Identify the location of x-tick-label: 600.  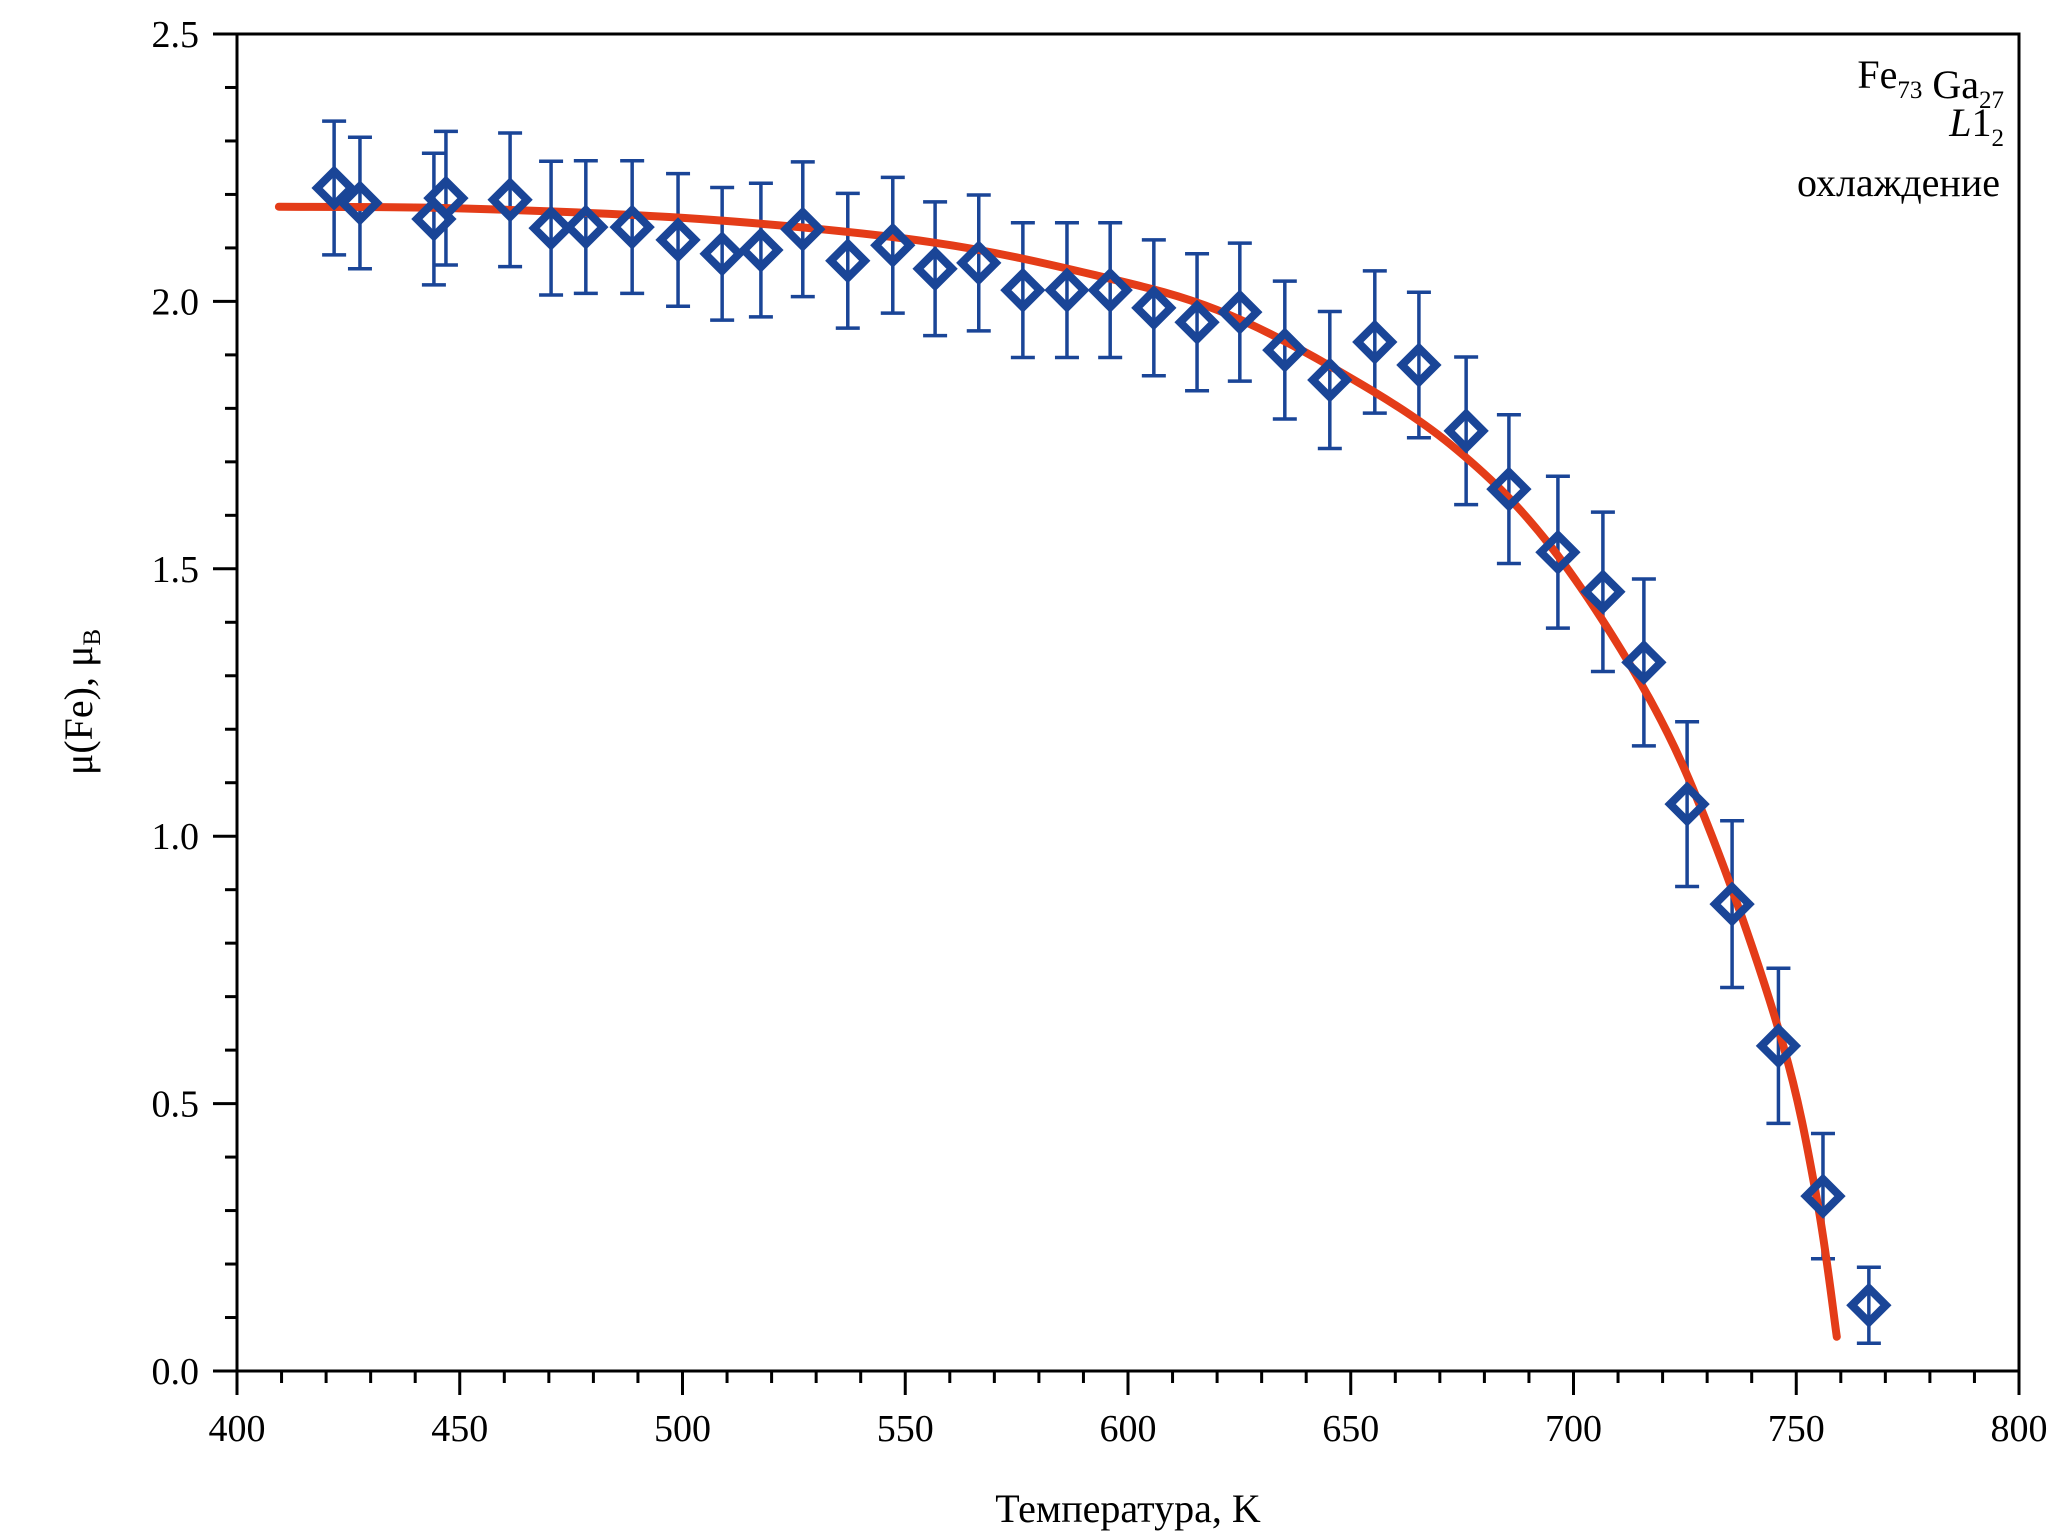
(1128, 1429).